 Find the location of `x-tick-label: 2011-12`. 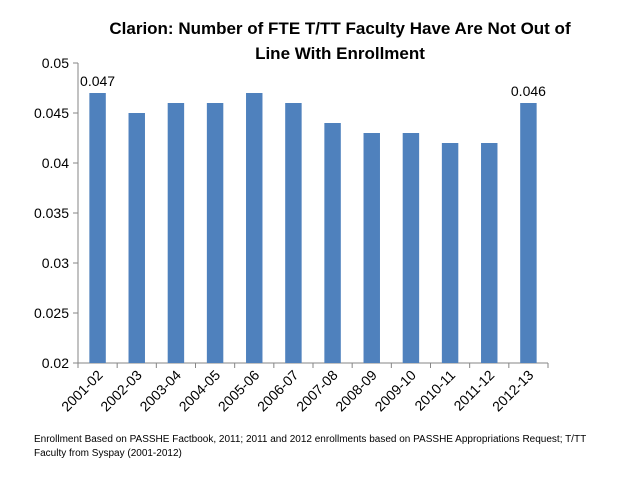

x-tick-label: 2011-12 is located at coordinates (473, 390).